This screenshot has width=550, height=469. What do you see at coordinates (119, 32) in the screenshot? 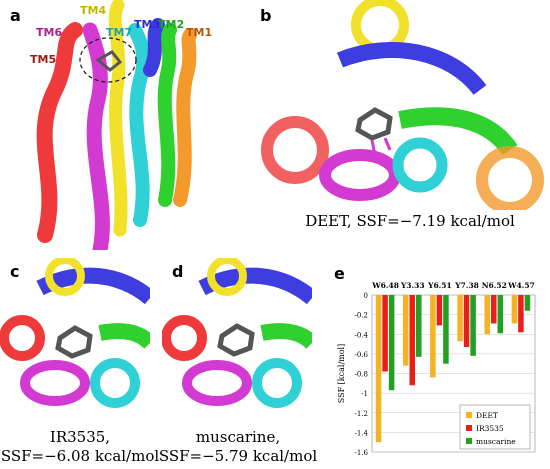
I see `tm7-label: TM7` at bounding box center [119, 32].